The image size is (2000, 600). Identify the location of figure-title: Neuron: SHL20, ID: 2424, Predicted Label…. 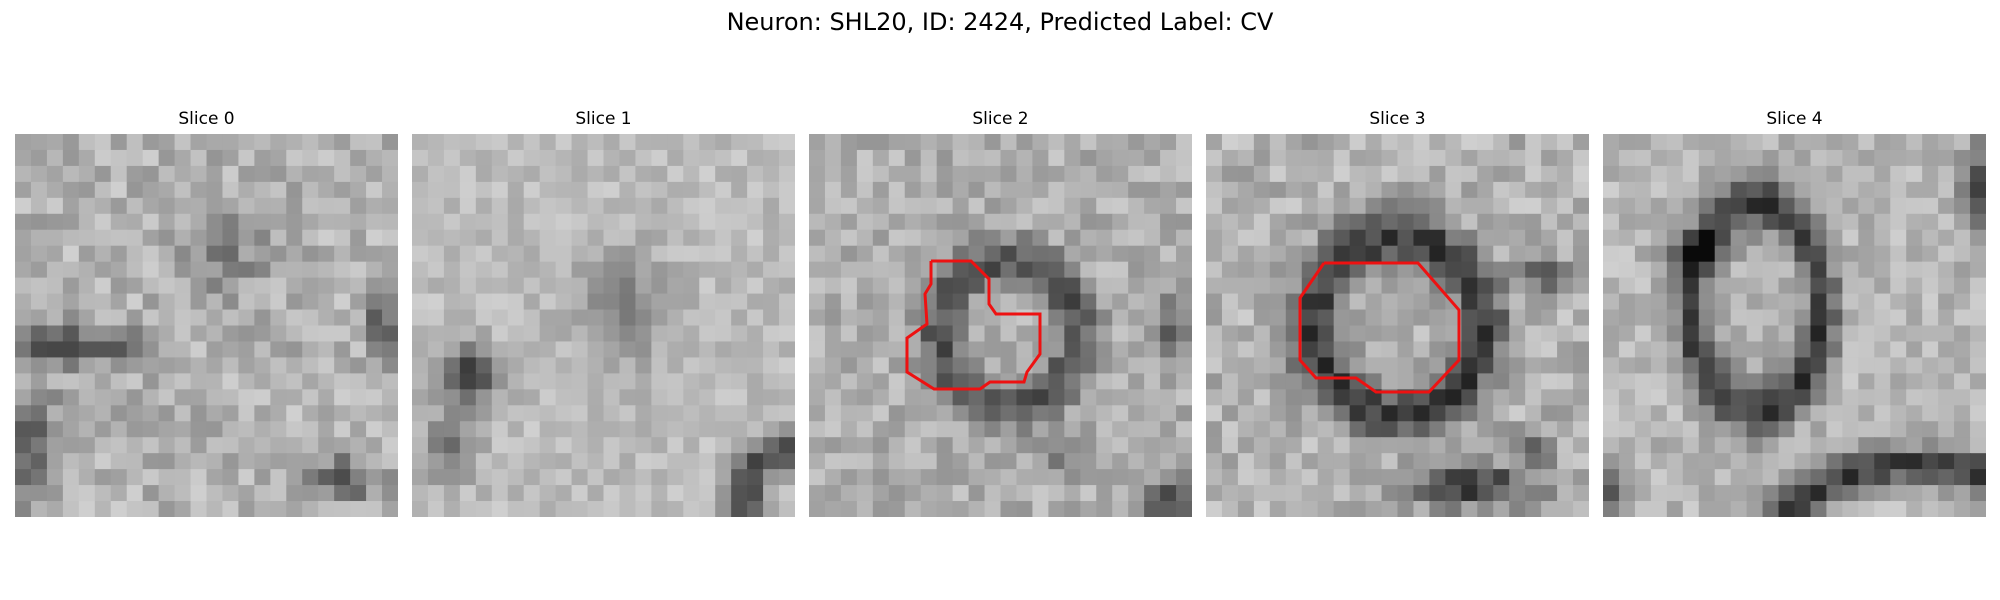
(1000, 22).